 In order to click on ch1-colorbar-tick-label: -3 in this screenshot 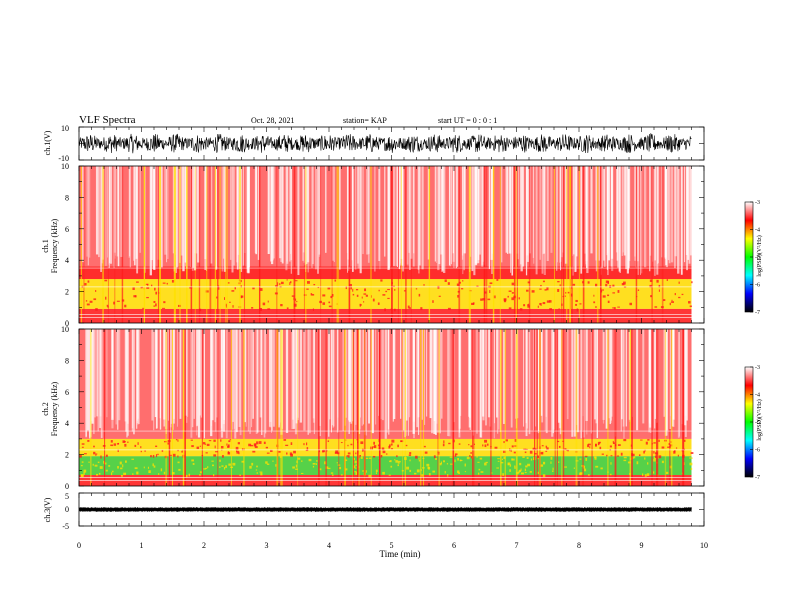, I will do `click(757, 203)`.